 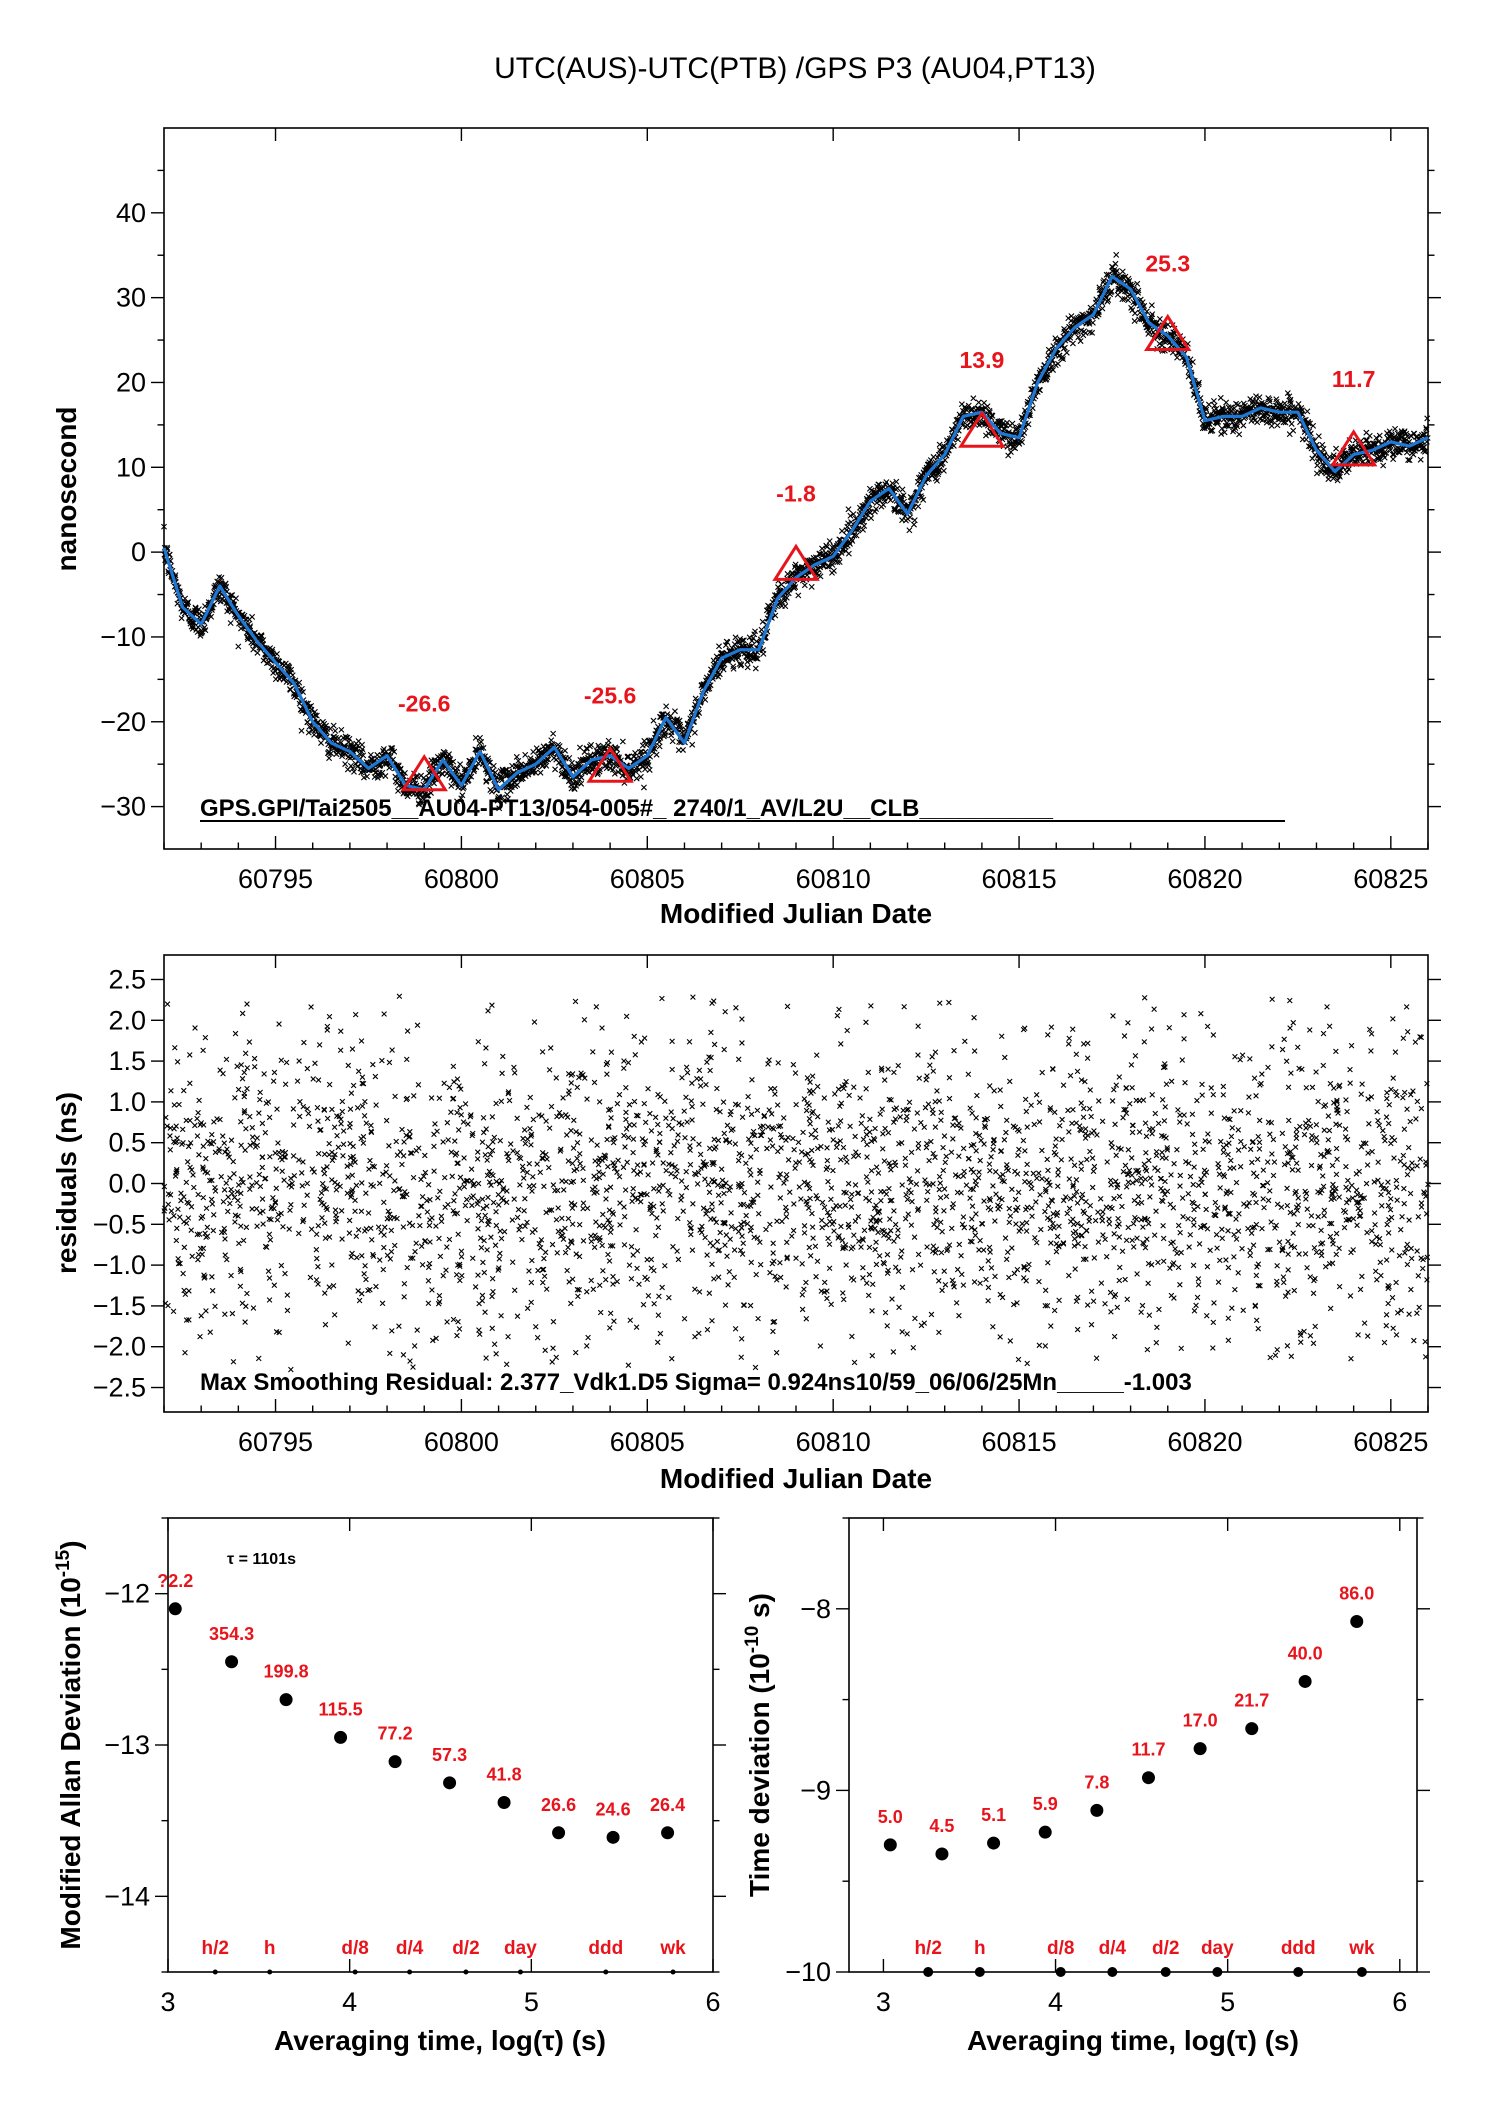 What do you see at coordinates (131, 213) in the screenshot?
I see `top-y-tick-label: 40` at bounding box center [131, 213].